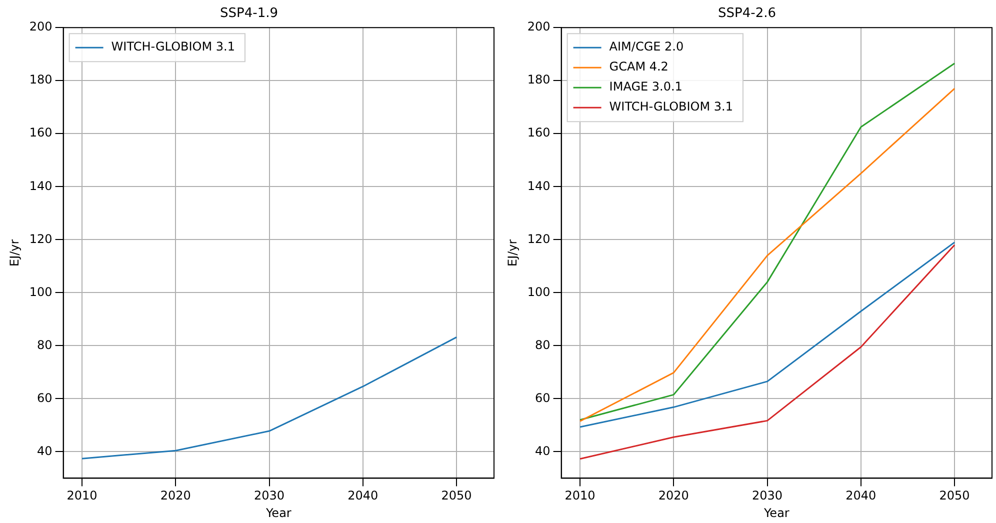 This screenshot has height=523, width=996. What do you see at coordinates (747, 14) in the screenshot?
I see `chart-title: SSP4-2.6` at bounding box center [747, 14].